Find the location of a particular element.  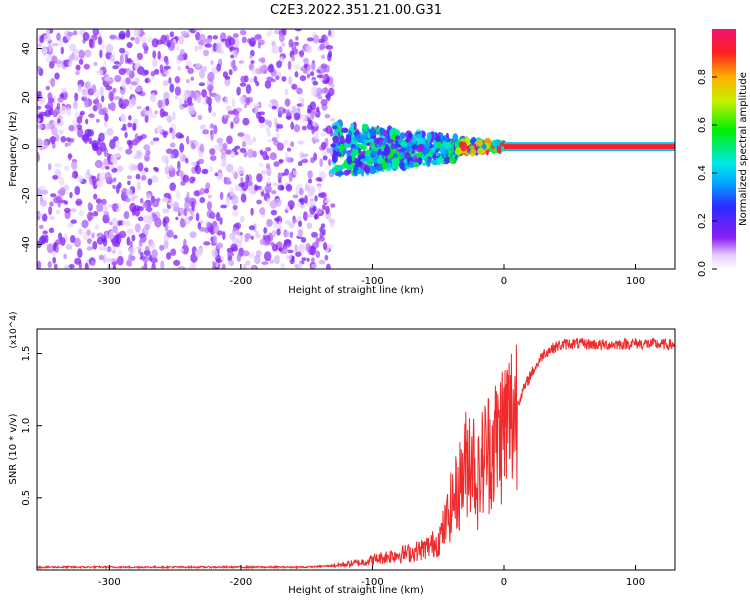

snr-x-tick-label: -300 is located at coordinates (109, 582).